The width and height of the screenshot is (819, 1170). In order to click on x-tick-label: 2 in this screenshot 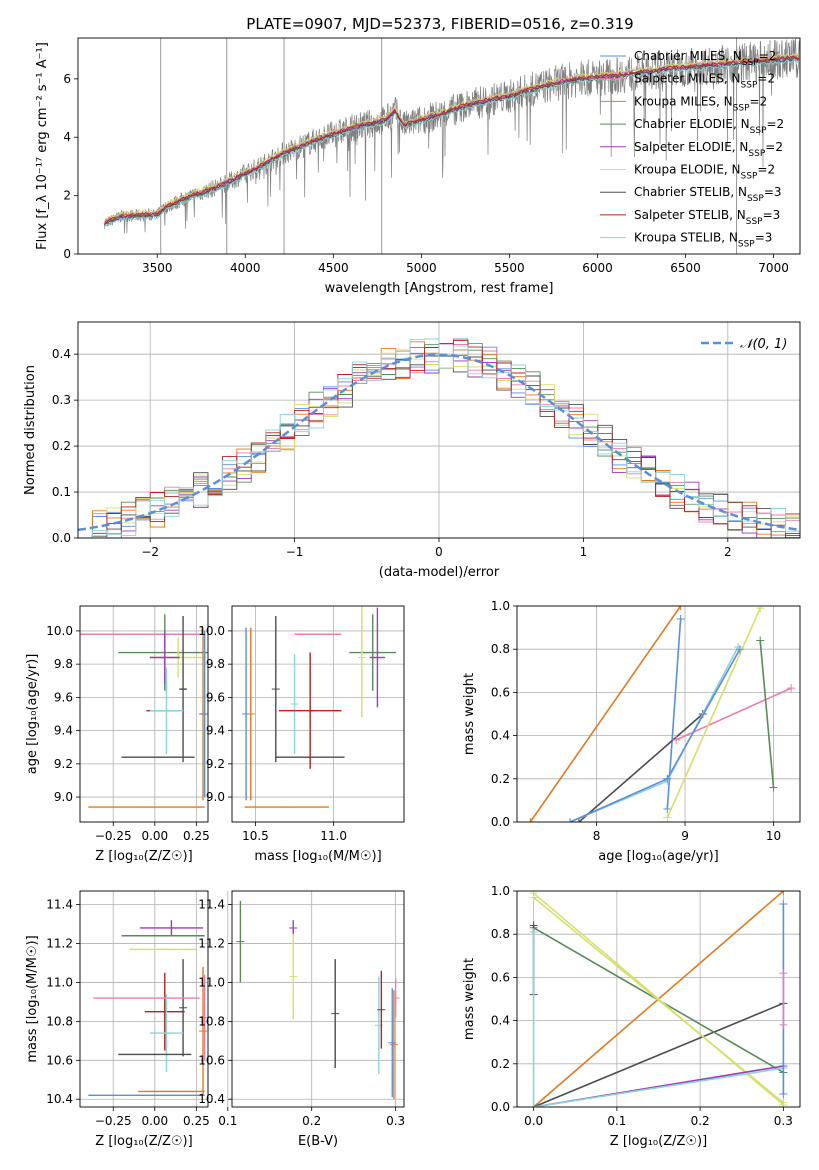, I will do `click(728, 552)`.